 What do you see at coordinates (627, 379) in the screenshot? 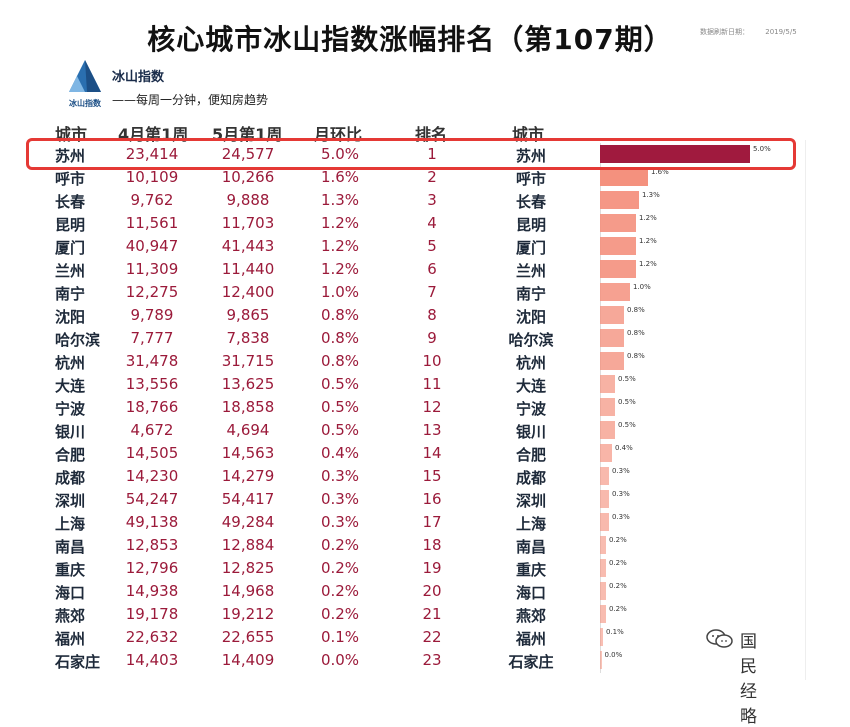
I see `bar-label-11: 0.5%` at bounding box center [627, 379].